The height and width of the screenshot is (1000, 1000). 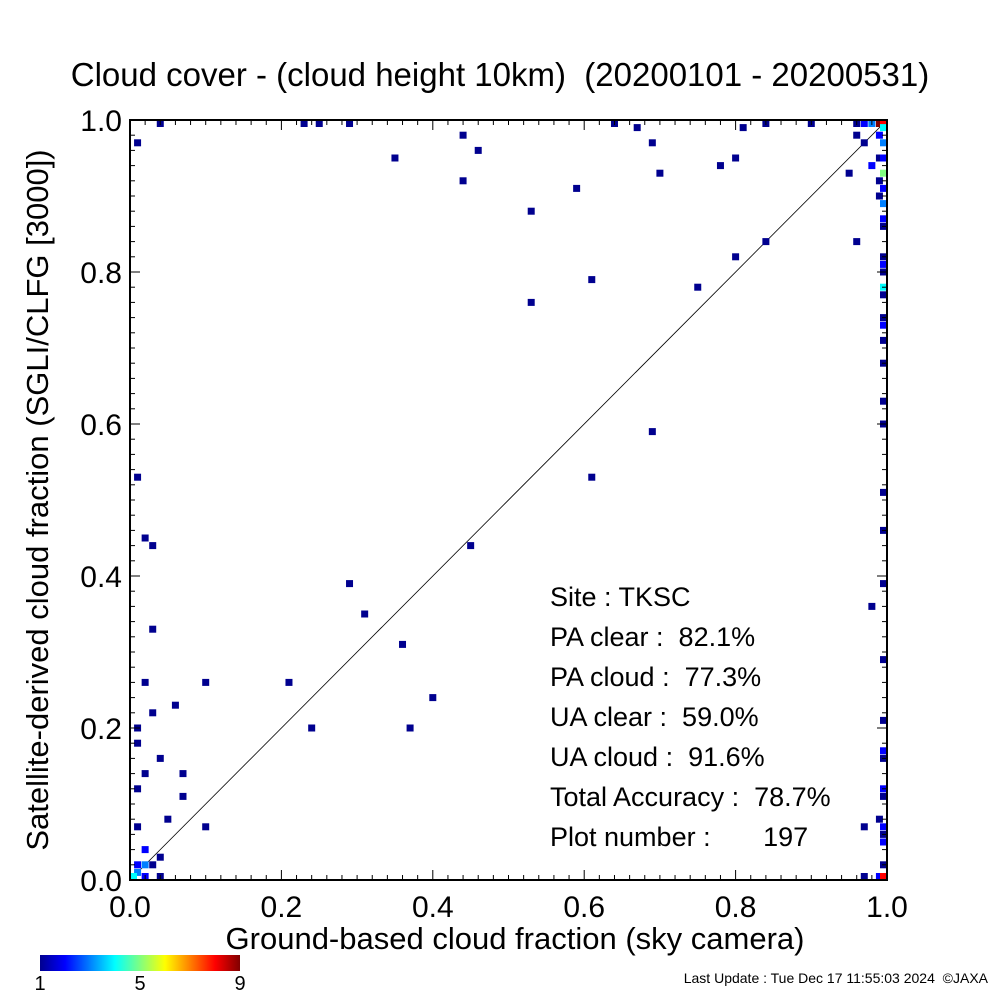 I want to click on y-tick-label: 0.2, so click(x=101, y=729).